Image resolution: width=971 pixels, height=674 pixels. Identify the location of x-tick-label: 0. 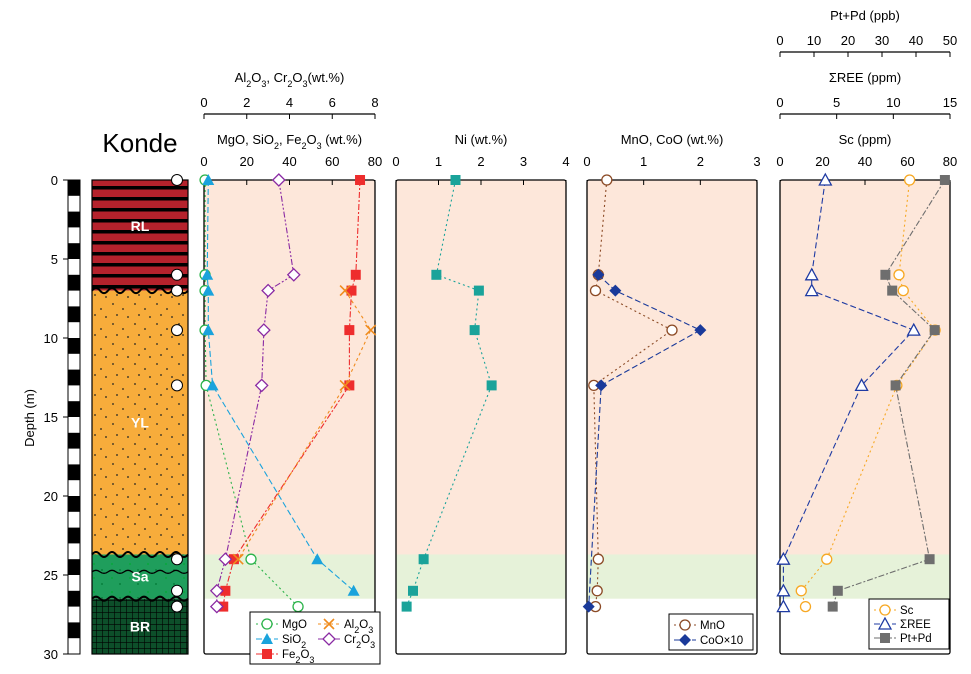
(395, 161).